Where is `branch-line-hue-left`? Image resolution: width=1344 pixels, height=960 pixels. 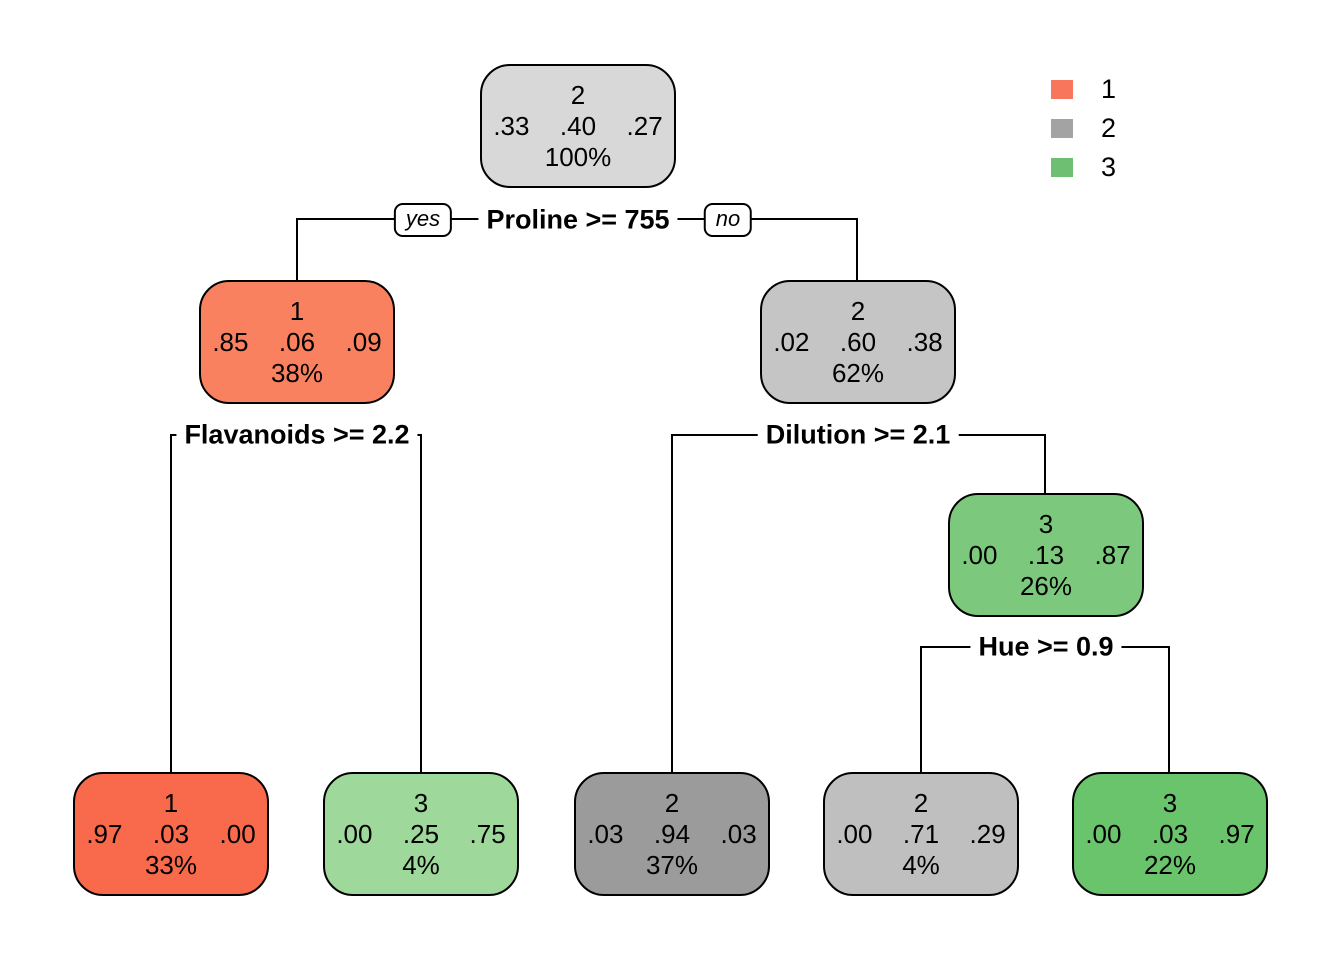
branch-line-hue-left is located at coordinates (921, 709).